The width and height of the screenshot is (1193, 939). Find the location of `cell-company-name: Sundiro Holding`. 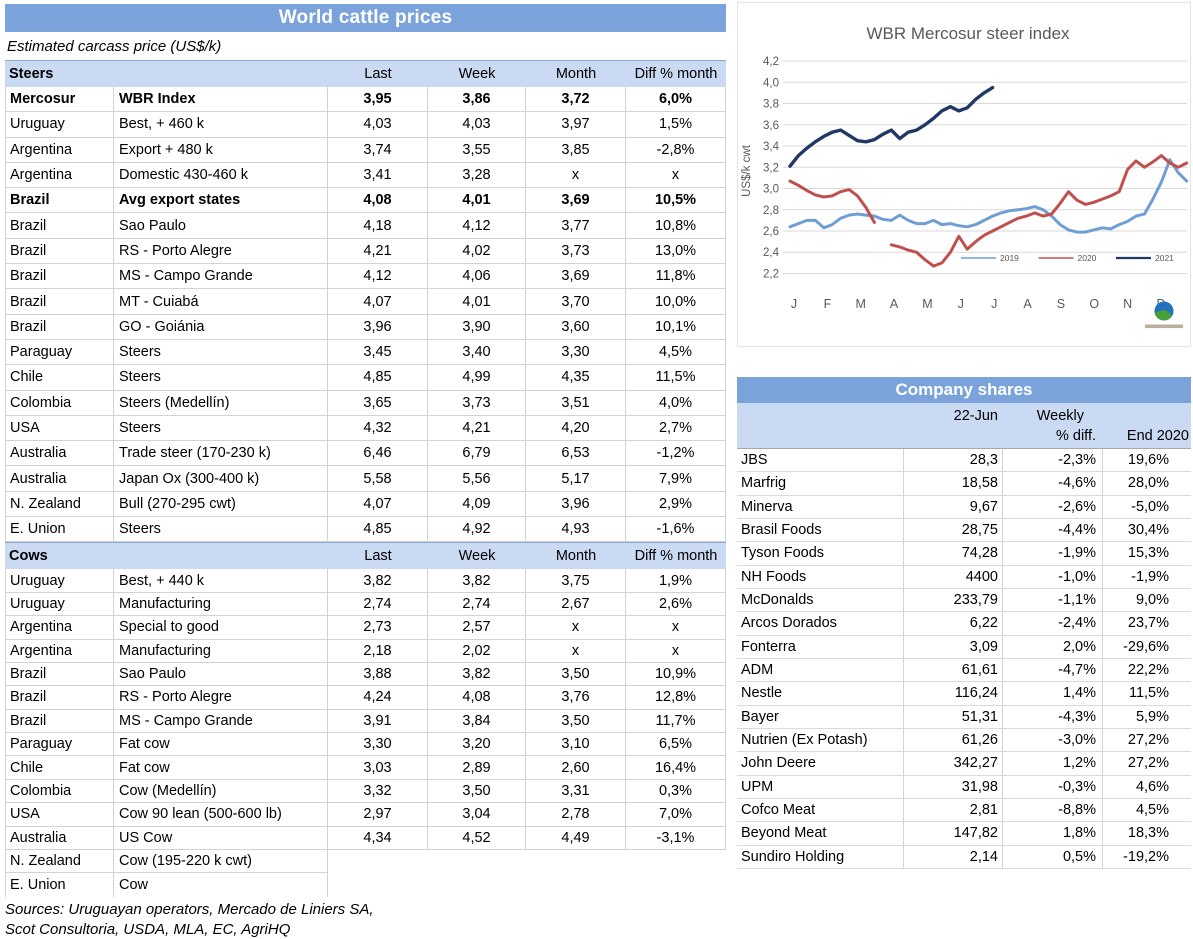

cell-company-name: Sundiro Holding is located at coordinates (793, 856).